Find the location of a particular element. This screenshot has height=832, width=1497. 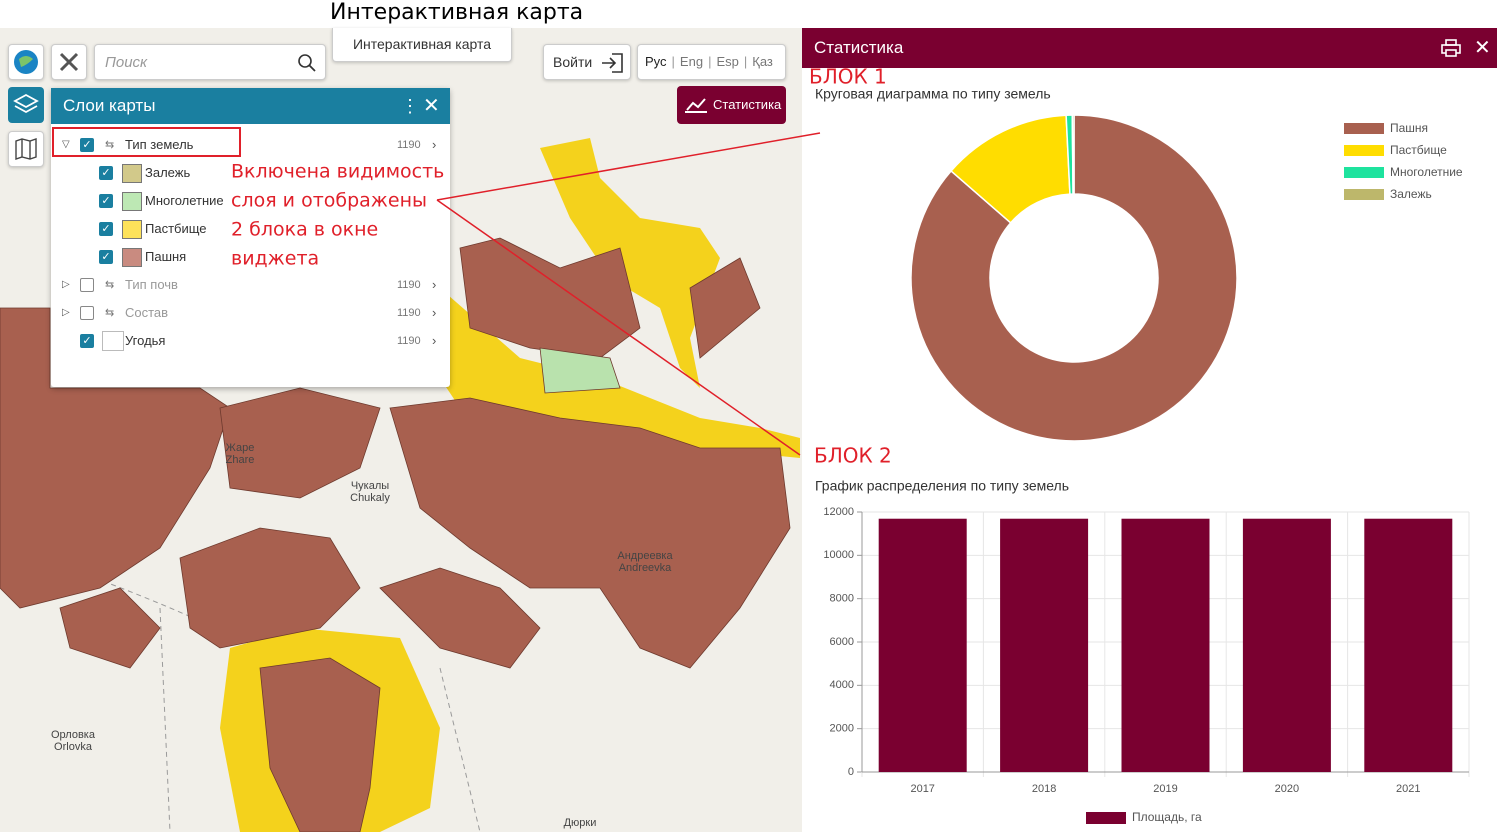

class-row: ✓ Пашня is located at coordinates (250, 257).